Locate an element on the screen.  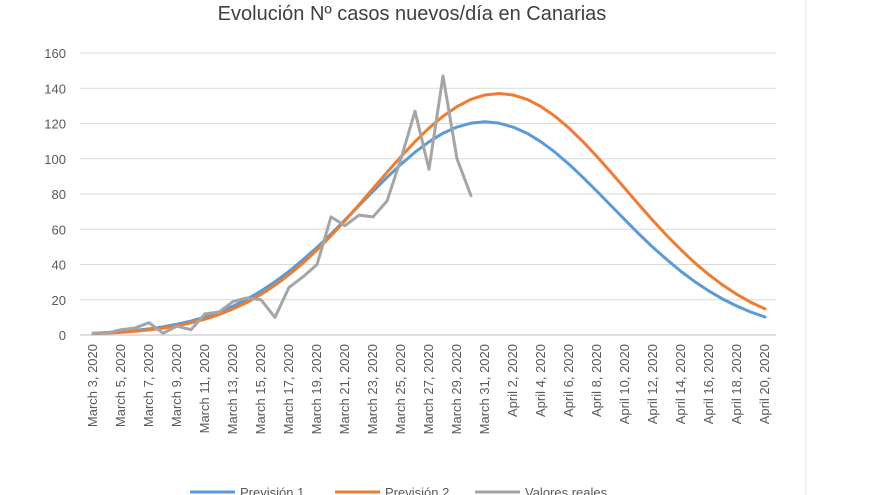
x-tick-label: April 6, 2020 is located at coordinates (568, 380).